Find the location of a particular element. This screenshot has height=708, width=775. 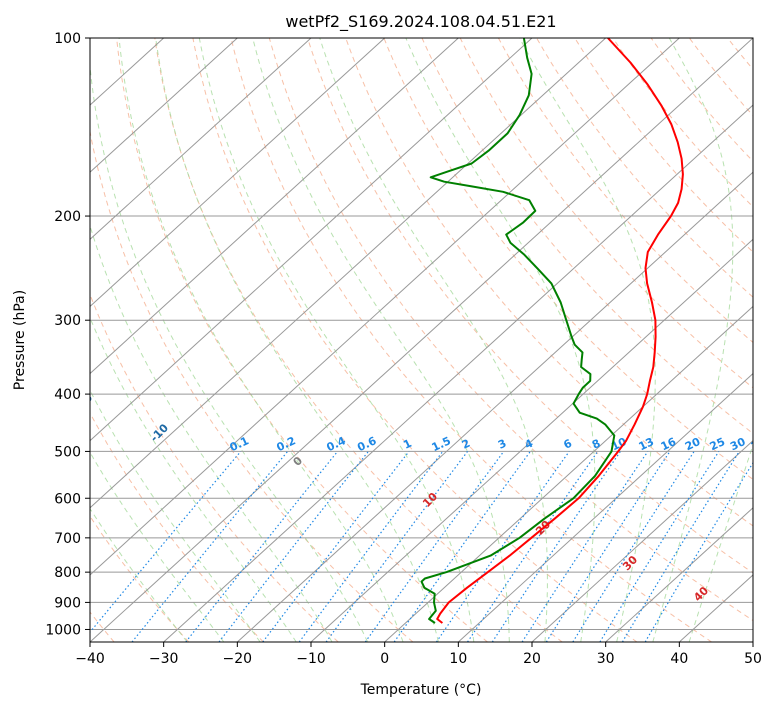

y-tick-label: 200 is located at coordinates (67, 217).